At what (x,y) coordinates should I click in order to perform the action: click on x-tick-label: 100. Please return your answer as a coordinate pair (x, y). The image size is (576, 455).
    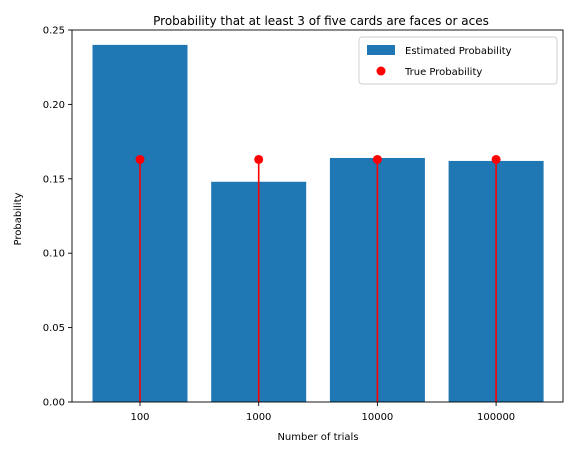
    Looking at the image, I should click on (139, 417).